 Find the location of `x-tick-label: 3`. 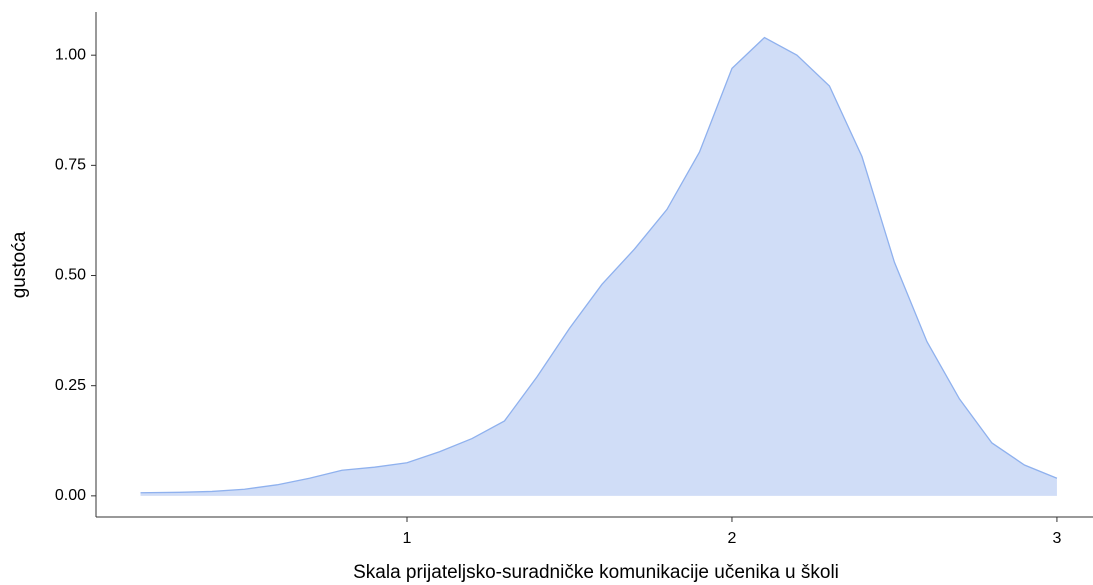

x-tick-label: 3 is located at coordinates (1056, 538).